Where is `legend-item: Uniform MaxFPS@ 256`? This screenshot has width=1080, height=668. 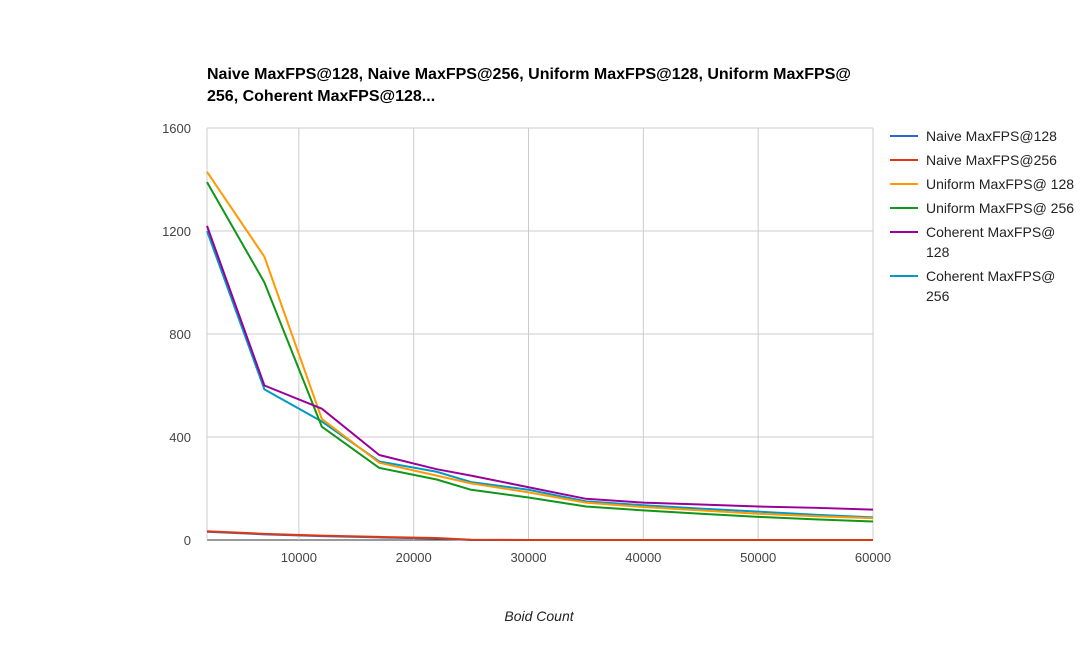 legend-item: Uniform MaxFPS@ 256 is located at coordinates (982, 208).